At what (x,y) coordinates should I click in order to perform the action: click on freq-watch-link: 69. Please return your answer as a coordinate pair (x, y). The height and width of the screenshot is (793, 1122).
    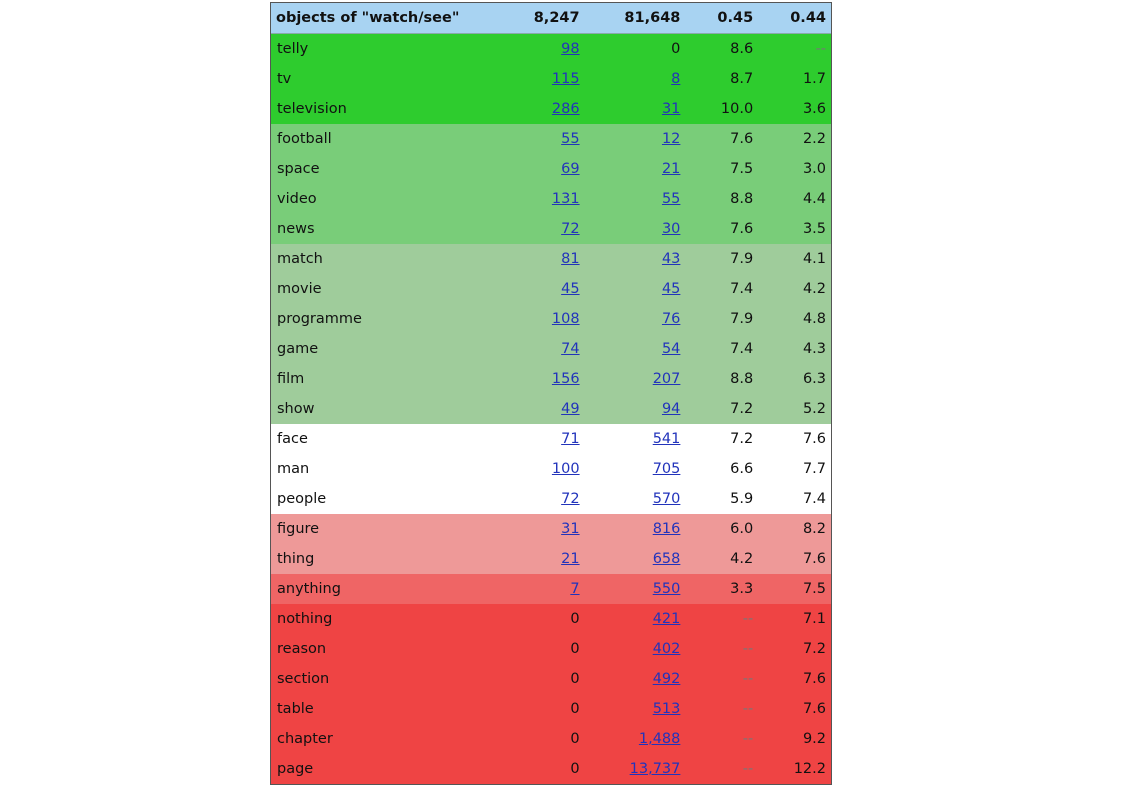
    Looking at the image, I should click on (570, 169).